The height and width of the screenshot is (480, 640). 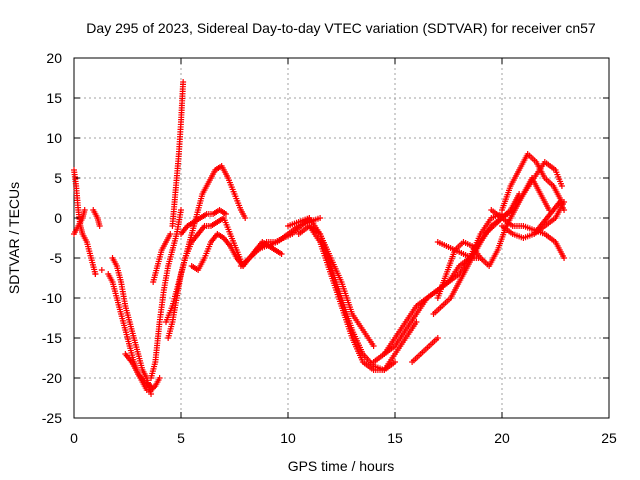 I want to click on x-tick-label: 5, so click(x=181, y=438).